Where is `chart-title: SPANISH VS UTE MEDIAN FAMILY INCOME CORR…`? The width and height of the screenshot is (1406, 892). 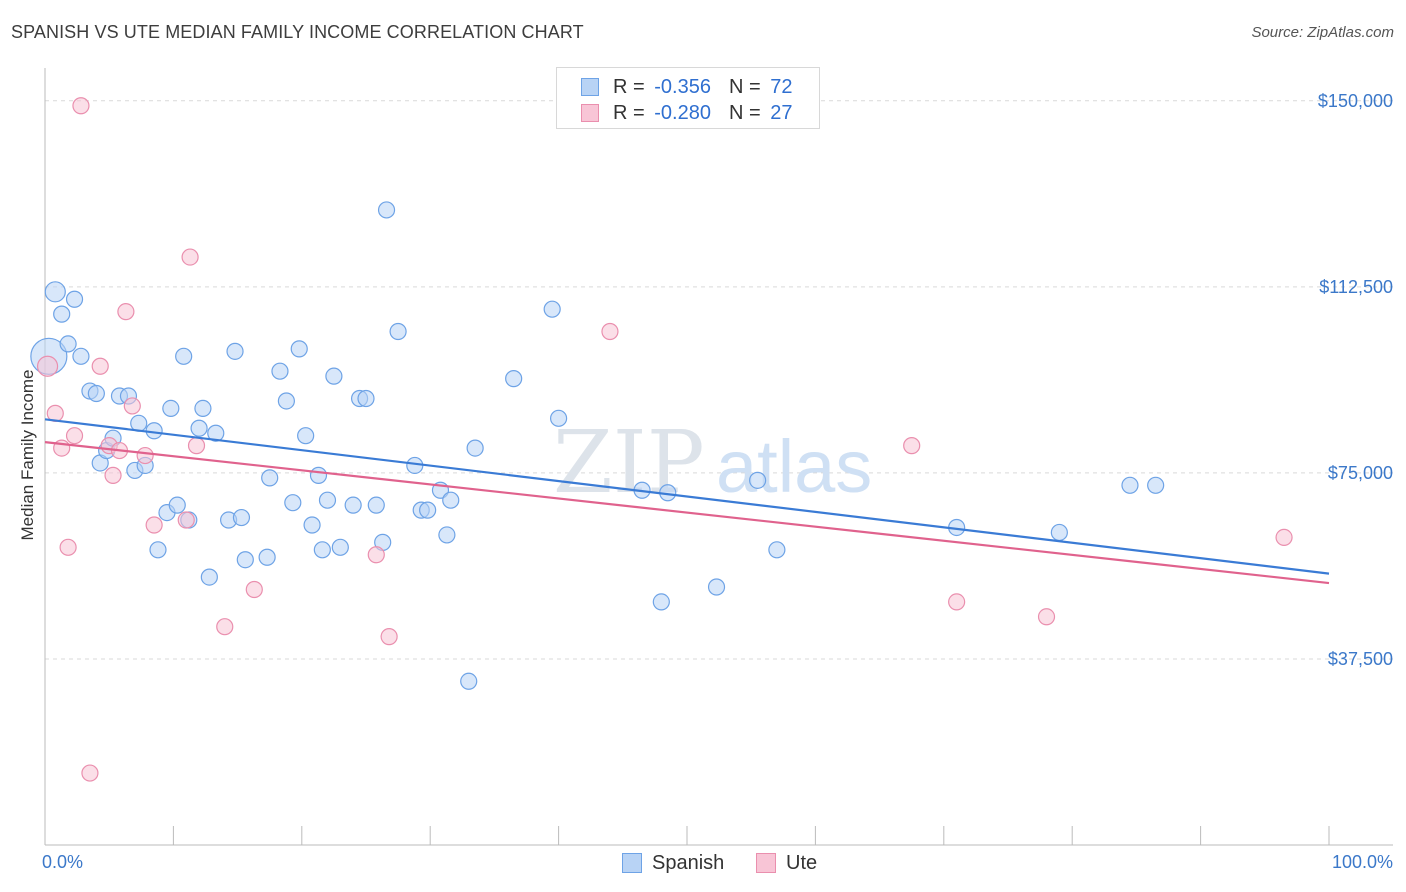 chart-title: SPANISH VS UTE MEDIAN FAMILY INCOME CORR… is located at coordinates (297, 32).